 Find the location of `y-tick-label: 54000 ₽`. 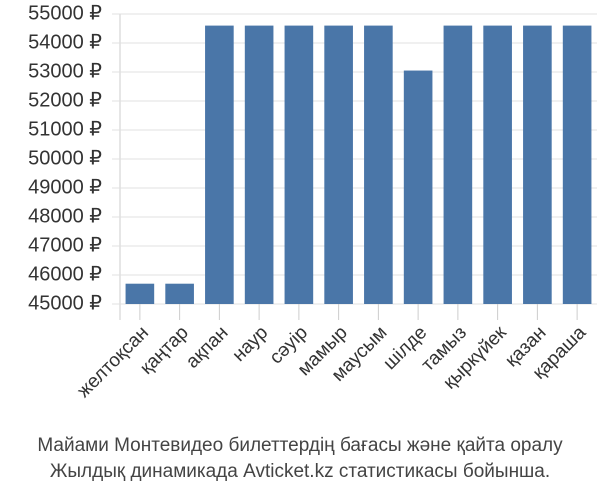

y-tick-label: 54000 ₽ is located at coordinates (65, 42).